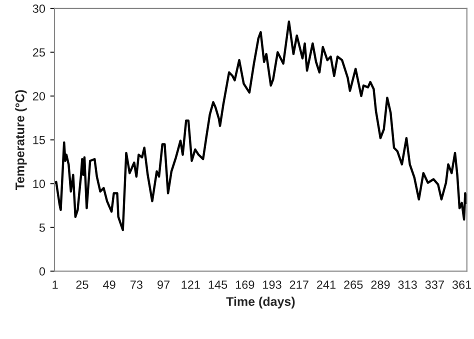  What do you see at coordinates (42, 228) in the screenshot?
I see `y-tick-label: 5` at bounding box center [42, 228].